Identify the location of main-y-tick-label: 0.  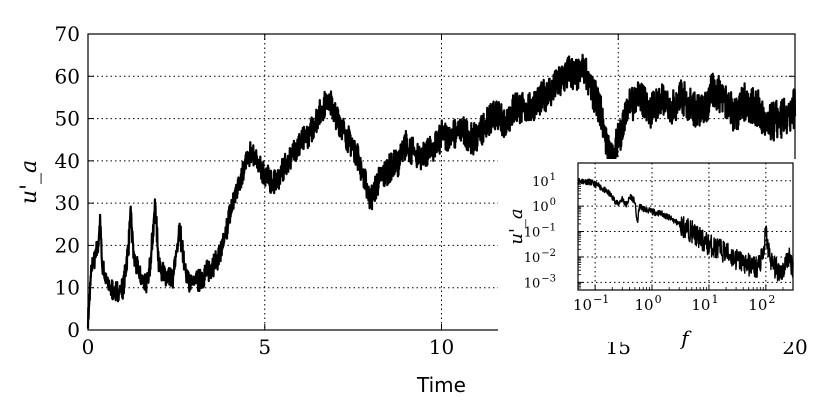
(73, 330).